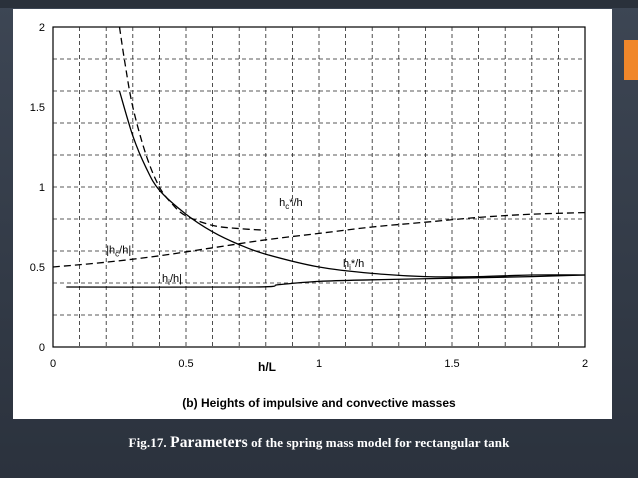 The height and width of the screenshot is (478, 638). I want to click on top-bar, so click(319, 4).